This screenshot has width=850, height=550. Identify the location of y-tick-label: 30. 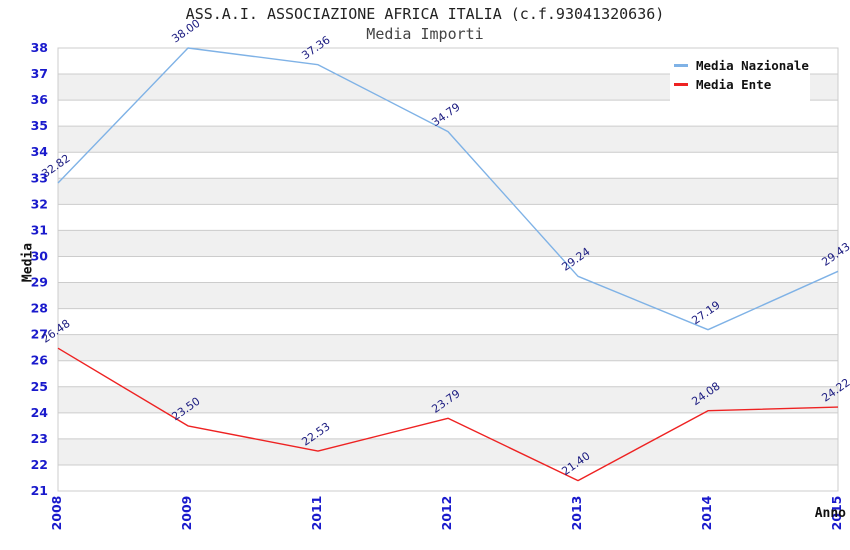
(40, 255).